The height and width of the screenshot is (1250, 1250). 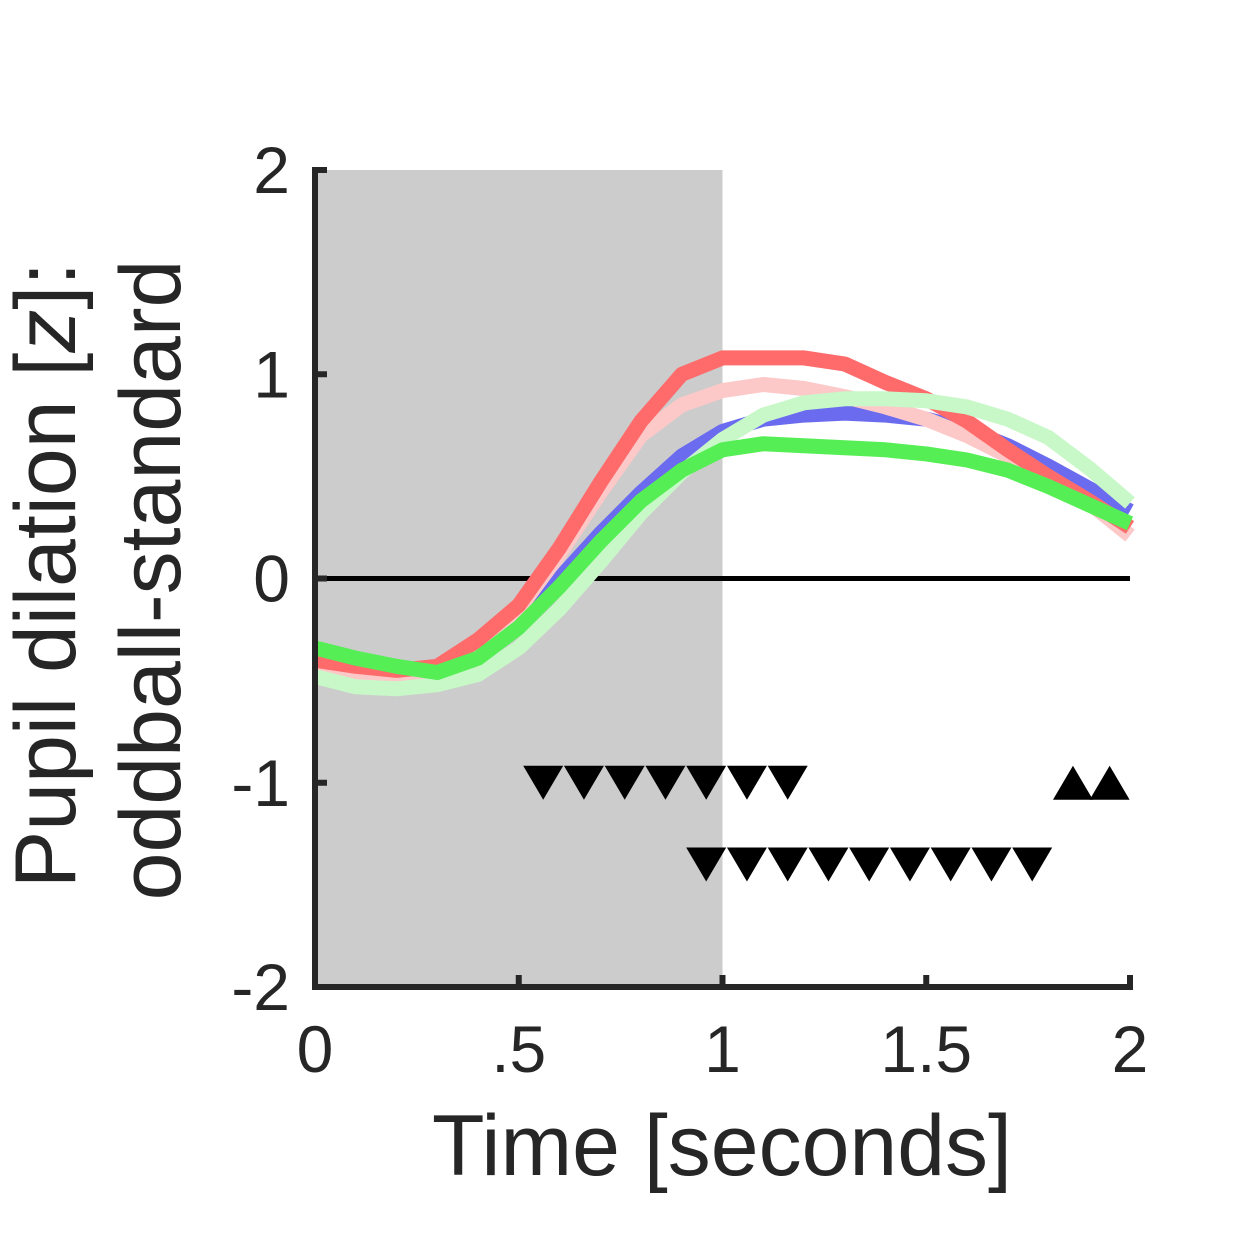 I want to click on x-tick-label: 1.5, so click(x=926, y=1049).